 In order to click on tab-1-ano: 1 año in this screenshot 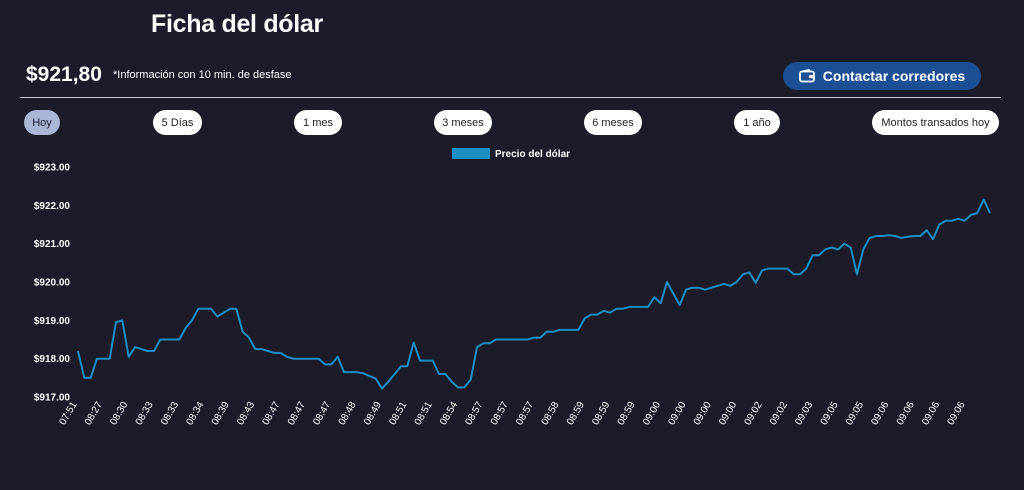, I will do `click(757, 122)`.